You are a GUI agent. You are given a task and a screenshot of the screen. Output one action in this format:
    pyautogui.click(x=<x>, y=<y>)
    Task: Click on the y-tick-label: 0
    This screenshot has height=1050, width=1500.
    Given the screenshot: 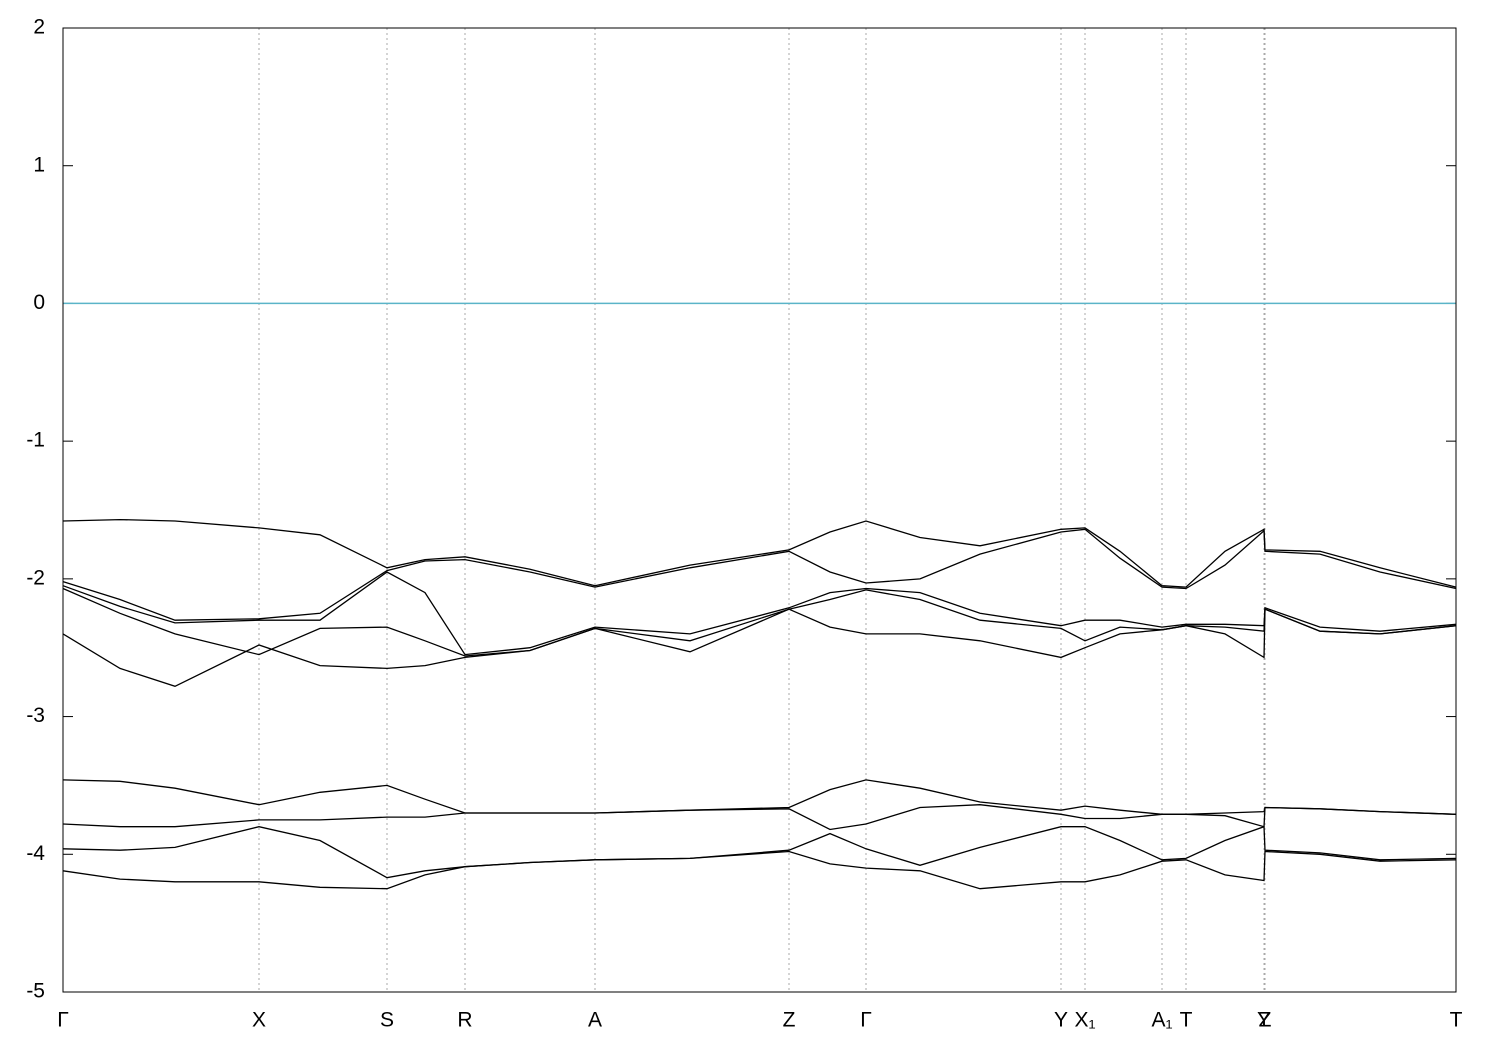 What is the action you would take?
    pyautogui.click(x=39, y=302)
    